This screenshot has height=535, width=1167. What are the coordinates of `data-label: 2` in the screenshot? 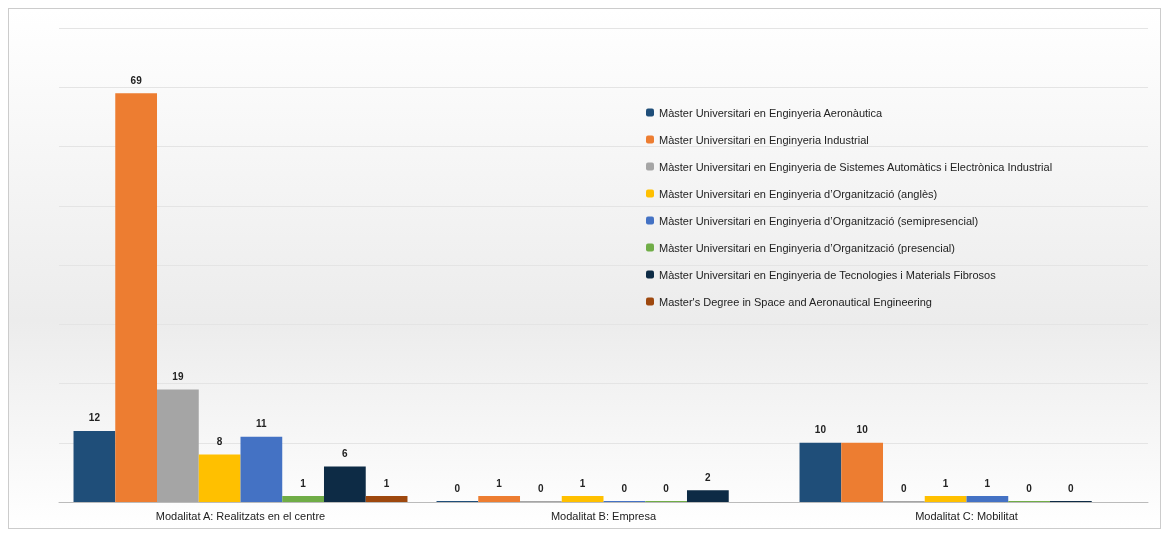 It's located at (708, 477).